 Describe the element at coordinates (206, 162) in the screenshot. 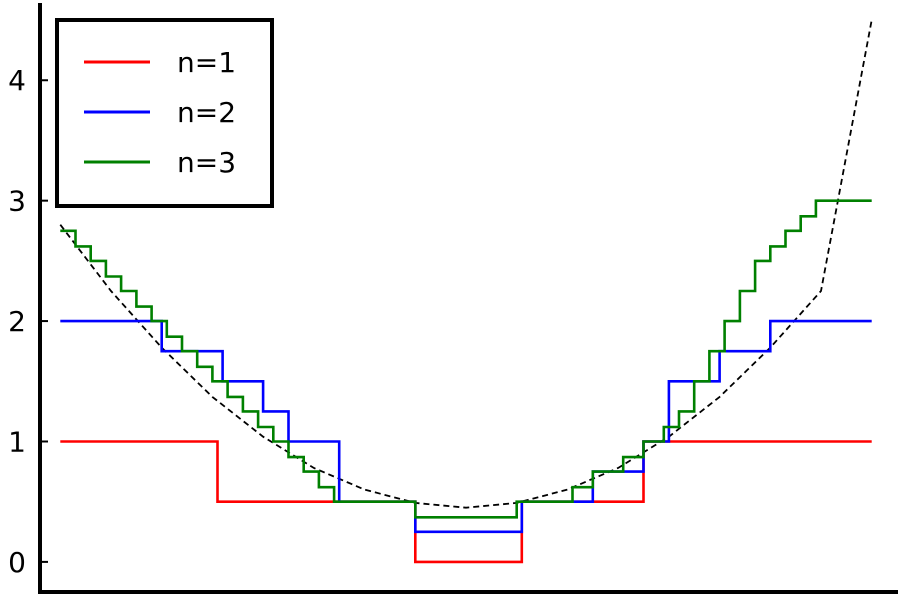

I see `legend-label: n=3` at that location.